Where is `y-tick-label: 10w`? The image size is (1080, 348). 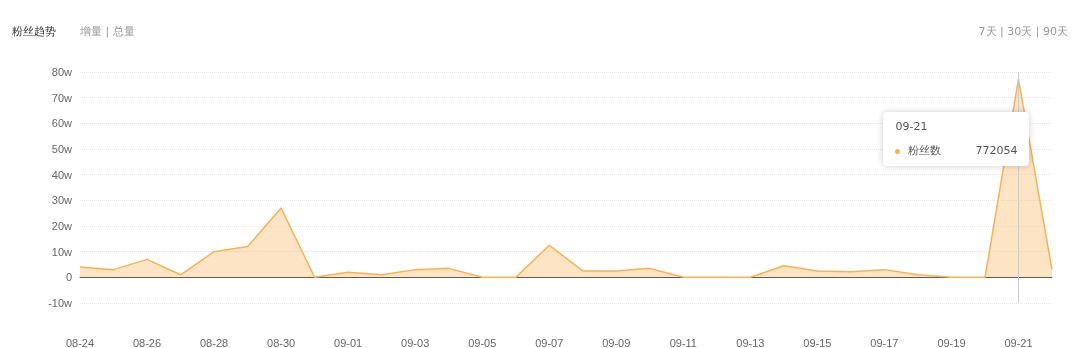
y-tick-label: 10w is located at coordinates (62, 251).